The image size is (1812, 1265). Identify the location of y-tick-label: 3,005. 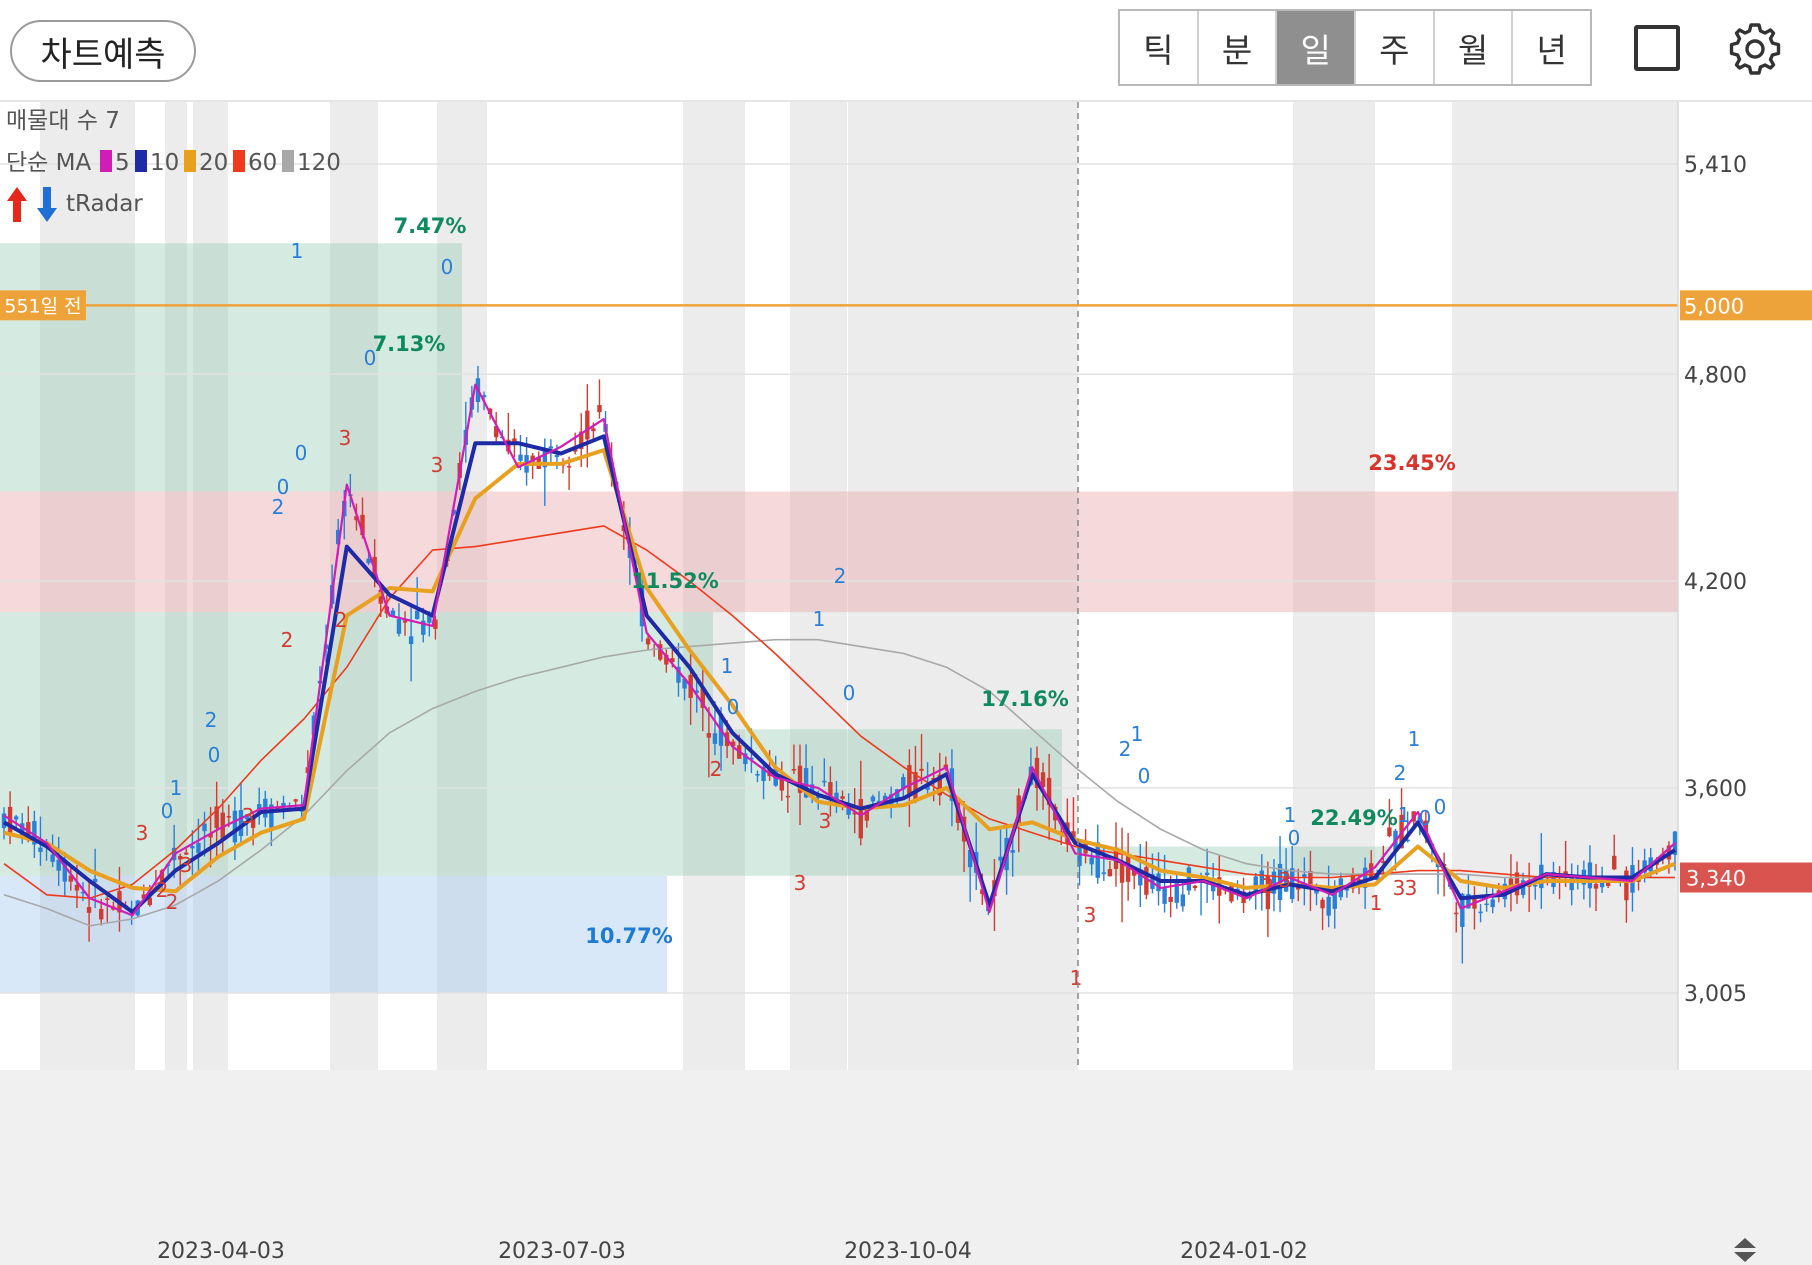
(1715, 994).